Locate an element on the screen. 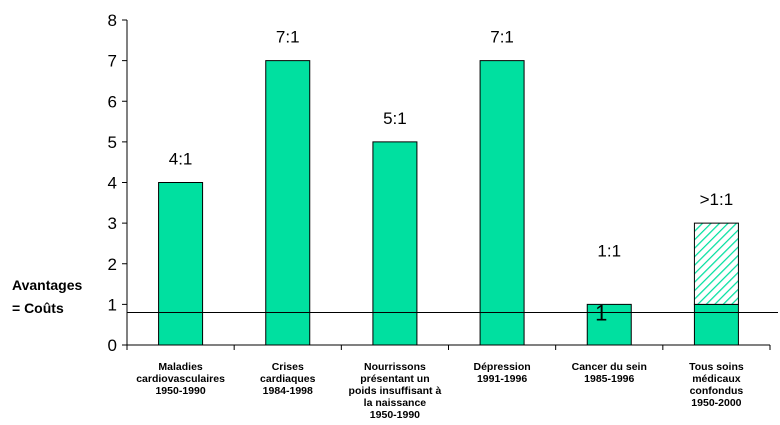  y-tick-label: 6 is located at coordinates (112, 101).